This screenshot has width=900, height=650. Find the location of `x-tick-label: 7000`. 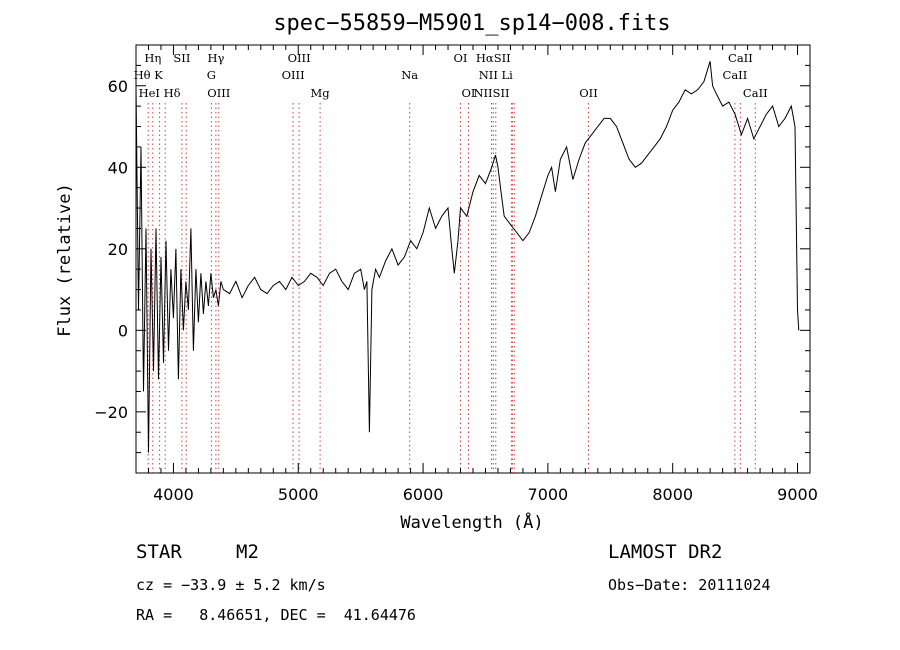

x-tick-label: 7000 is located at coordinates (548, 494).